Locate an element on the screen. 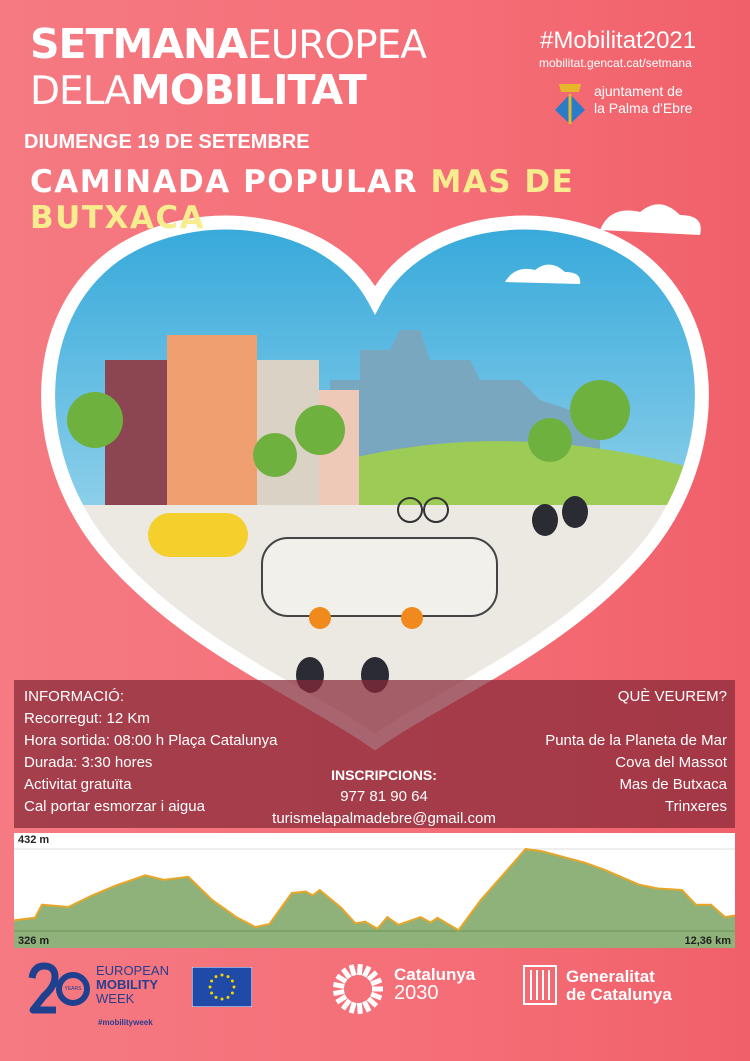  sight-item: Trinxeres is located at coordinates (696, 806).